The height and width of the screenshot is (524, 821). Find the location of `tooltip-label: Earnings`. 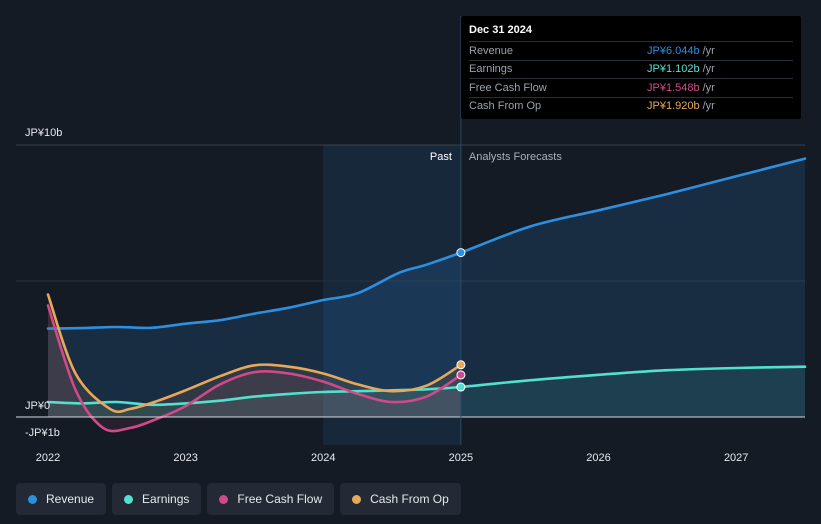

tooltip-label: Earnings is located at coordinates (491, 69).